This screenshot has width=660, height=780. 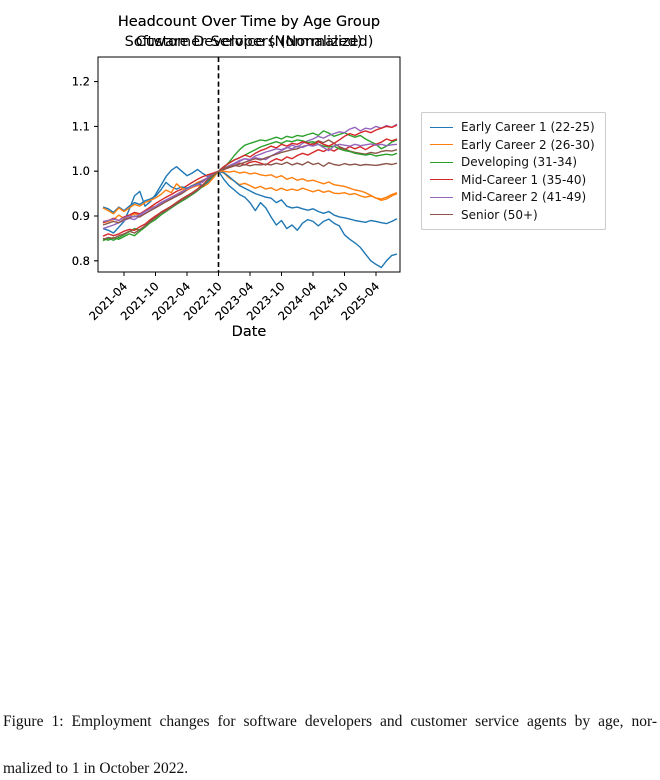 I want to click on legend-item: Mid-Career 1 (35-40), so click(x=512, y=180).